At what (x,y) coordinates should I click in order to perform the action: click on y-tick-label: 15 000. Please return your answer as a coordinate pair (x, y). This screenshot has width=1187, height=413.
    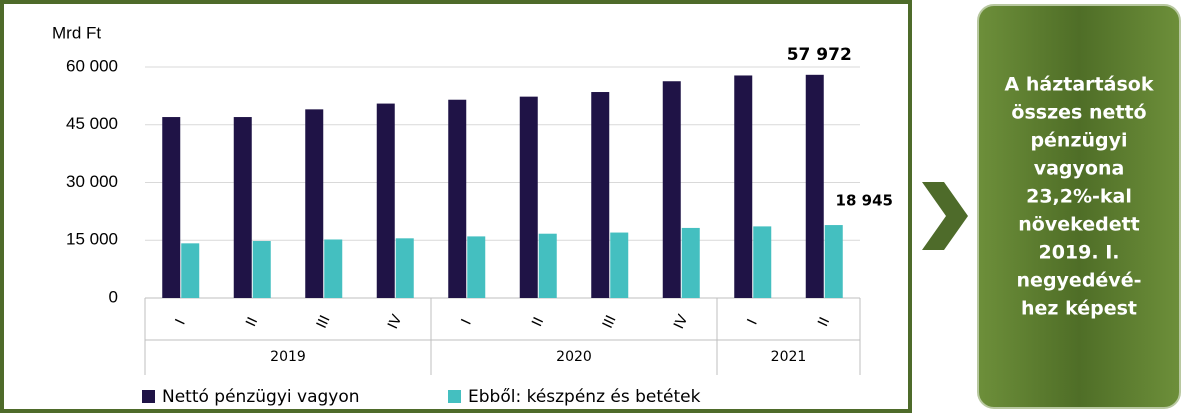
    Looking at the image, I should click on (92, 239).